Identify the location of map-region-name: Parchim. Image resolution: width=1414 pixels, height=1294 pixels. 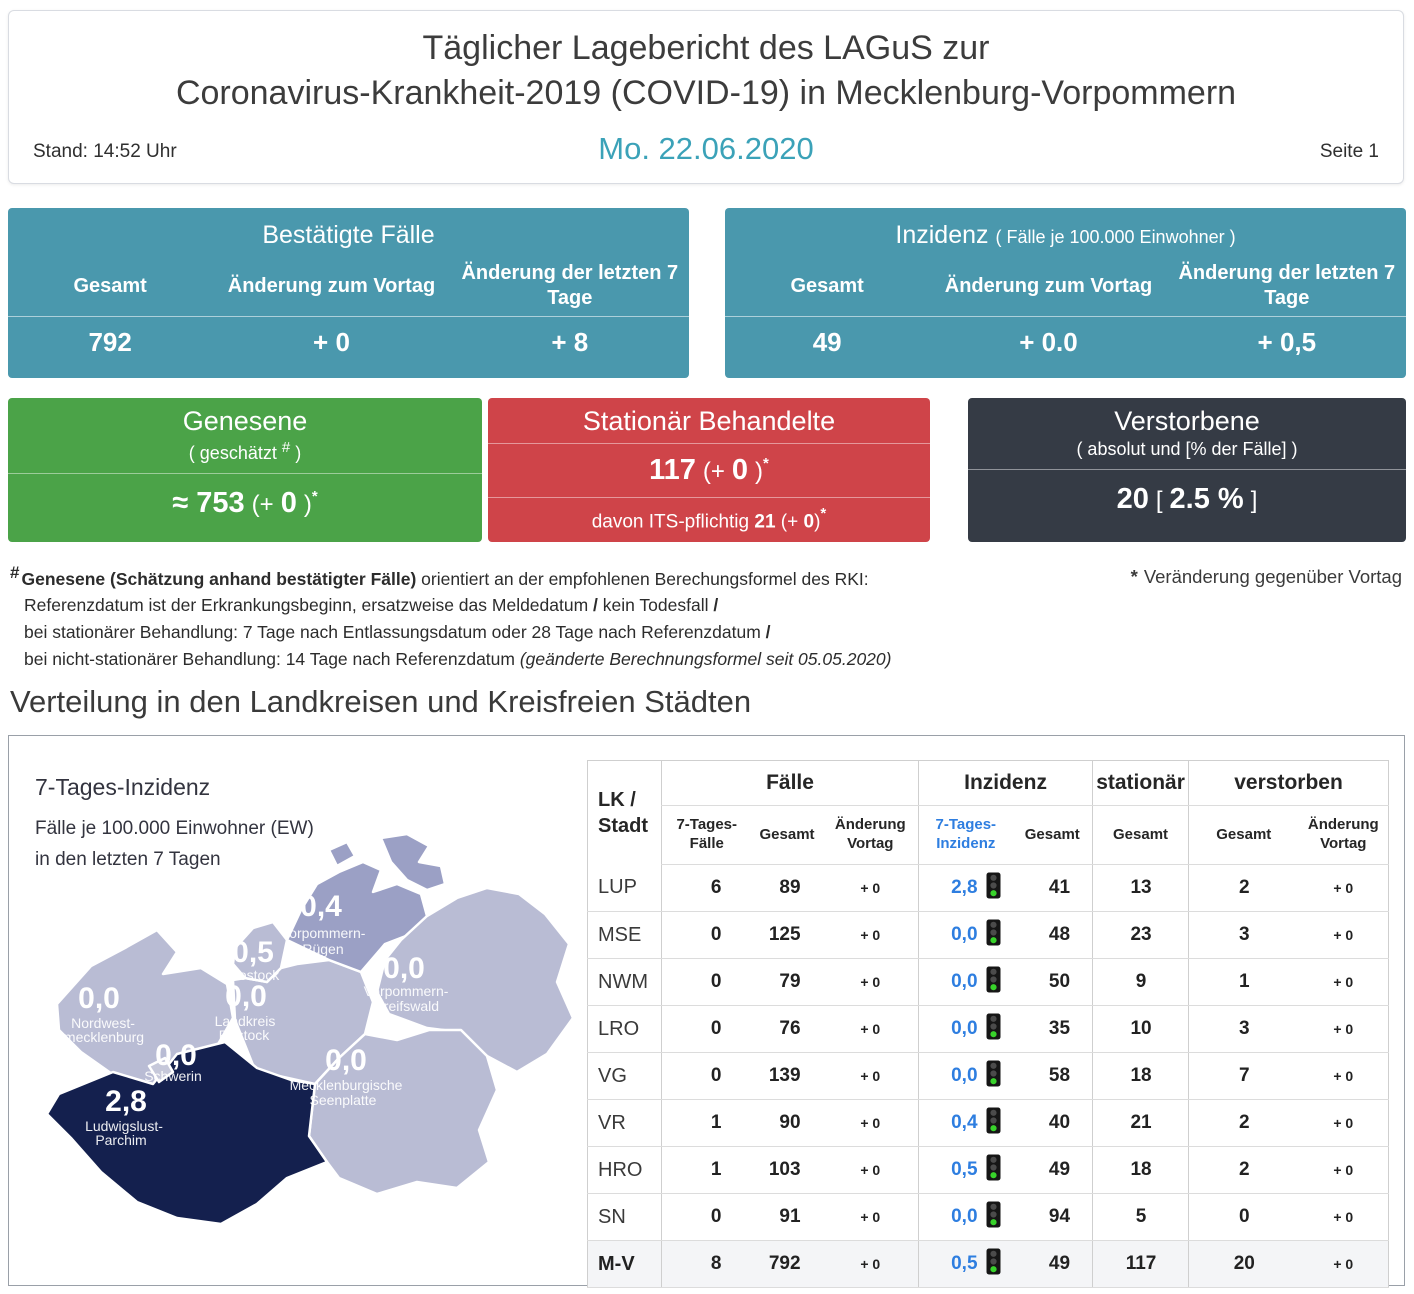
(120, 1140).